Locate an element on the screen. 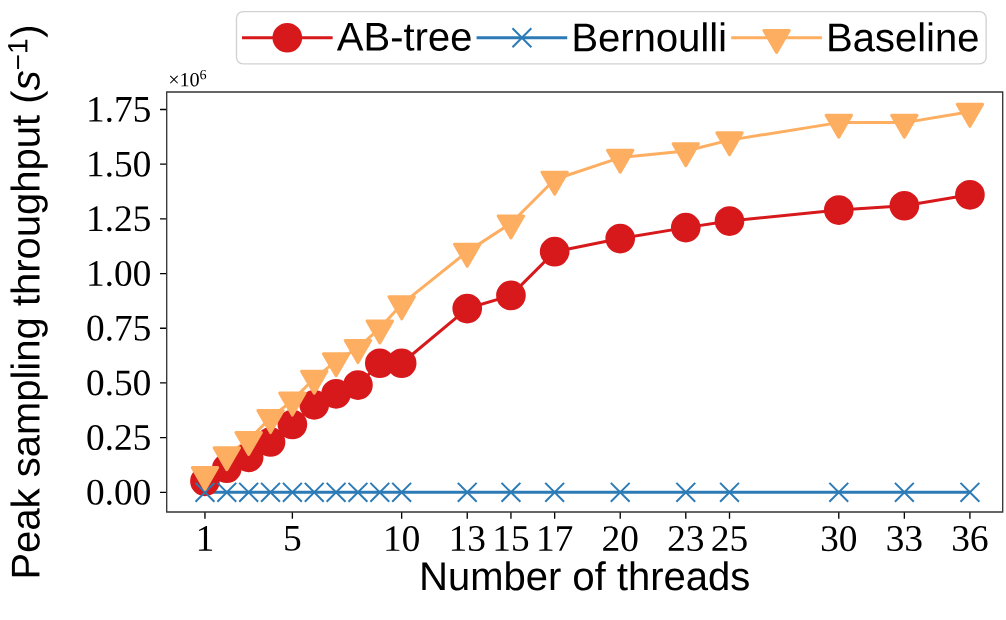  legend-label: AB-tree is located at coordinates (403, 37).